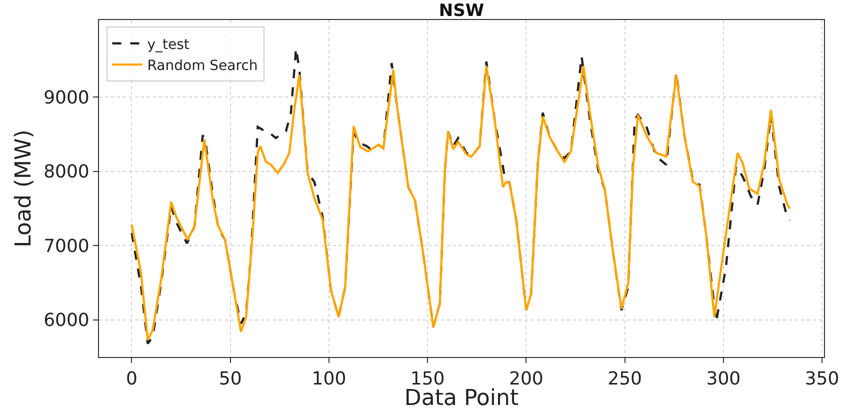 This screenshot has width=841, height=411. What do you see at coordinates (168, 44) in the screenshot?
I see `legend-label: y_test` at bounding box center [168, 44].